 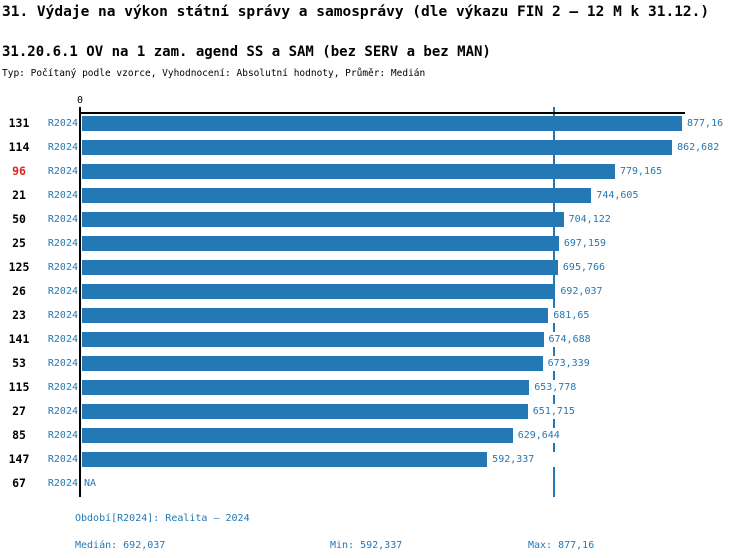 I want to click on bar-row: 125 R2024 695,766, so click(x=375, y=267).